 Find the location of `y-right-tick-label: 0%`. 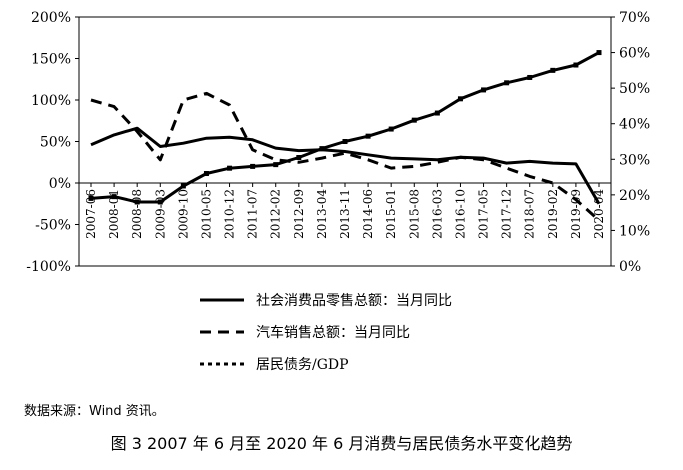

y-right-tick-label: 0% is located at coordinates (630, 267).